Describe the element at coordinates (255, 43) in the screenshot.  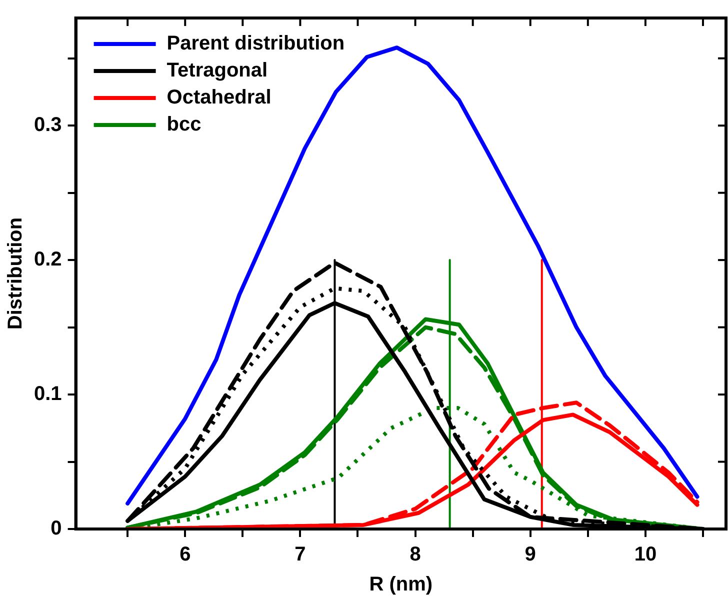
I see `legend-label: Parent distribution` at that location.